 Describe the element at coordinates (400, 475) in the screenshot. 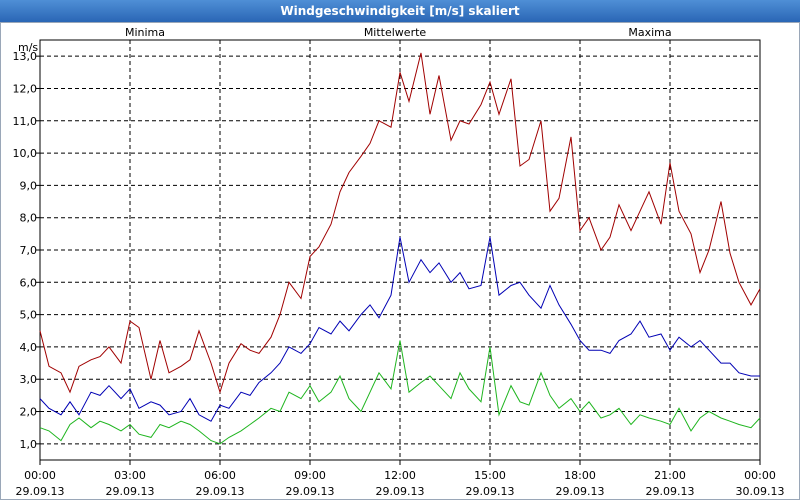

I see `x-tick-time: 12:00` at that location.